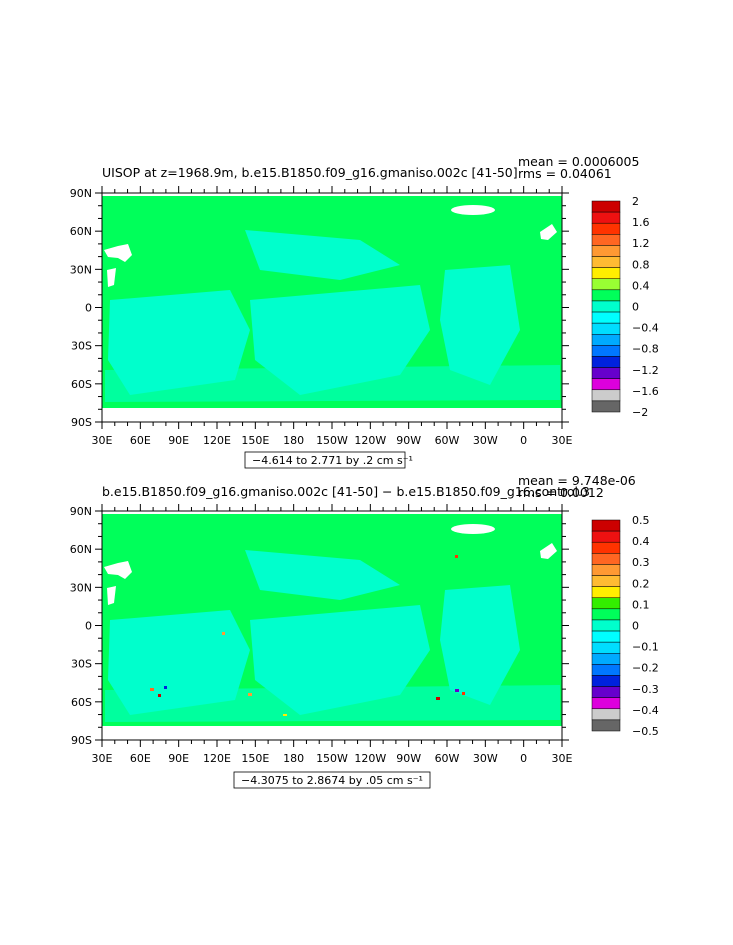 The height and width of the screenshot is (945, 733). I want to click on colorbar-label: 0.4, so click(641, 285).